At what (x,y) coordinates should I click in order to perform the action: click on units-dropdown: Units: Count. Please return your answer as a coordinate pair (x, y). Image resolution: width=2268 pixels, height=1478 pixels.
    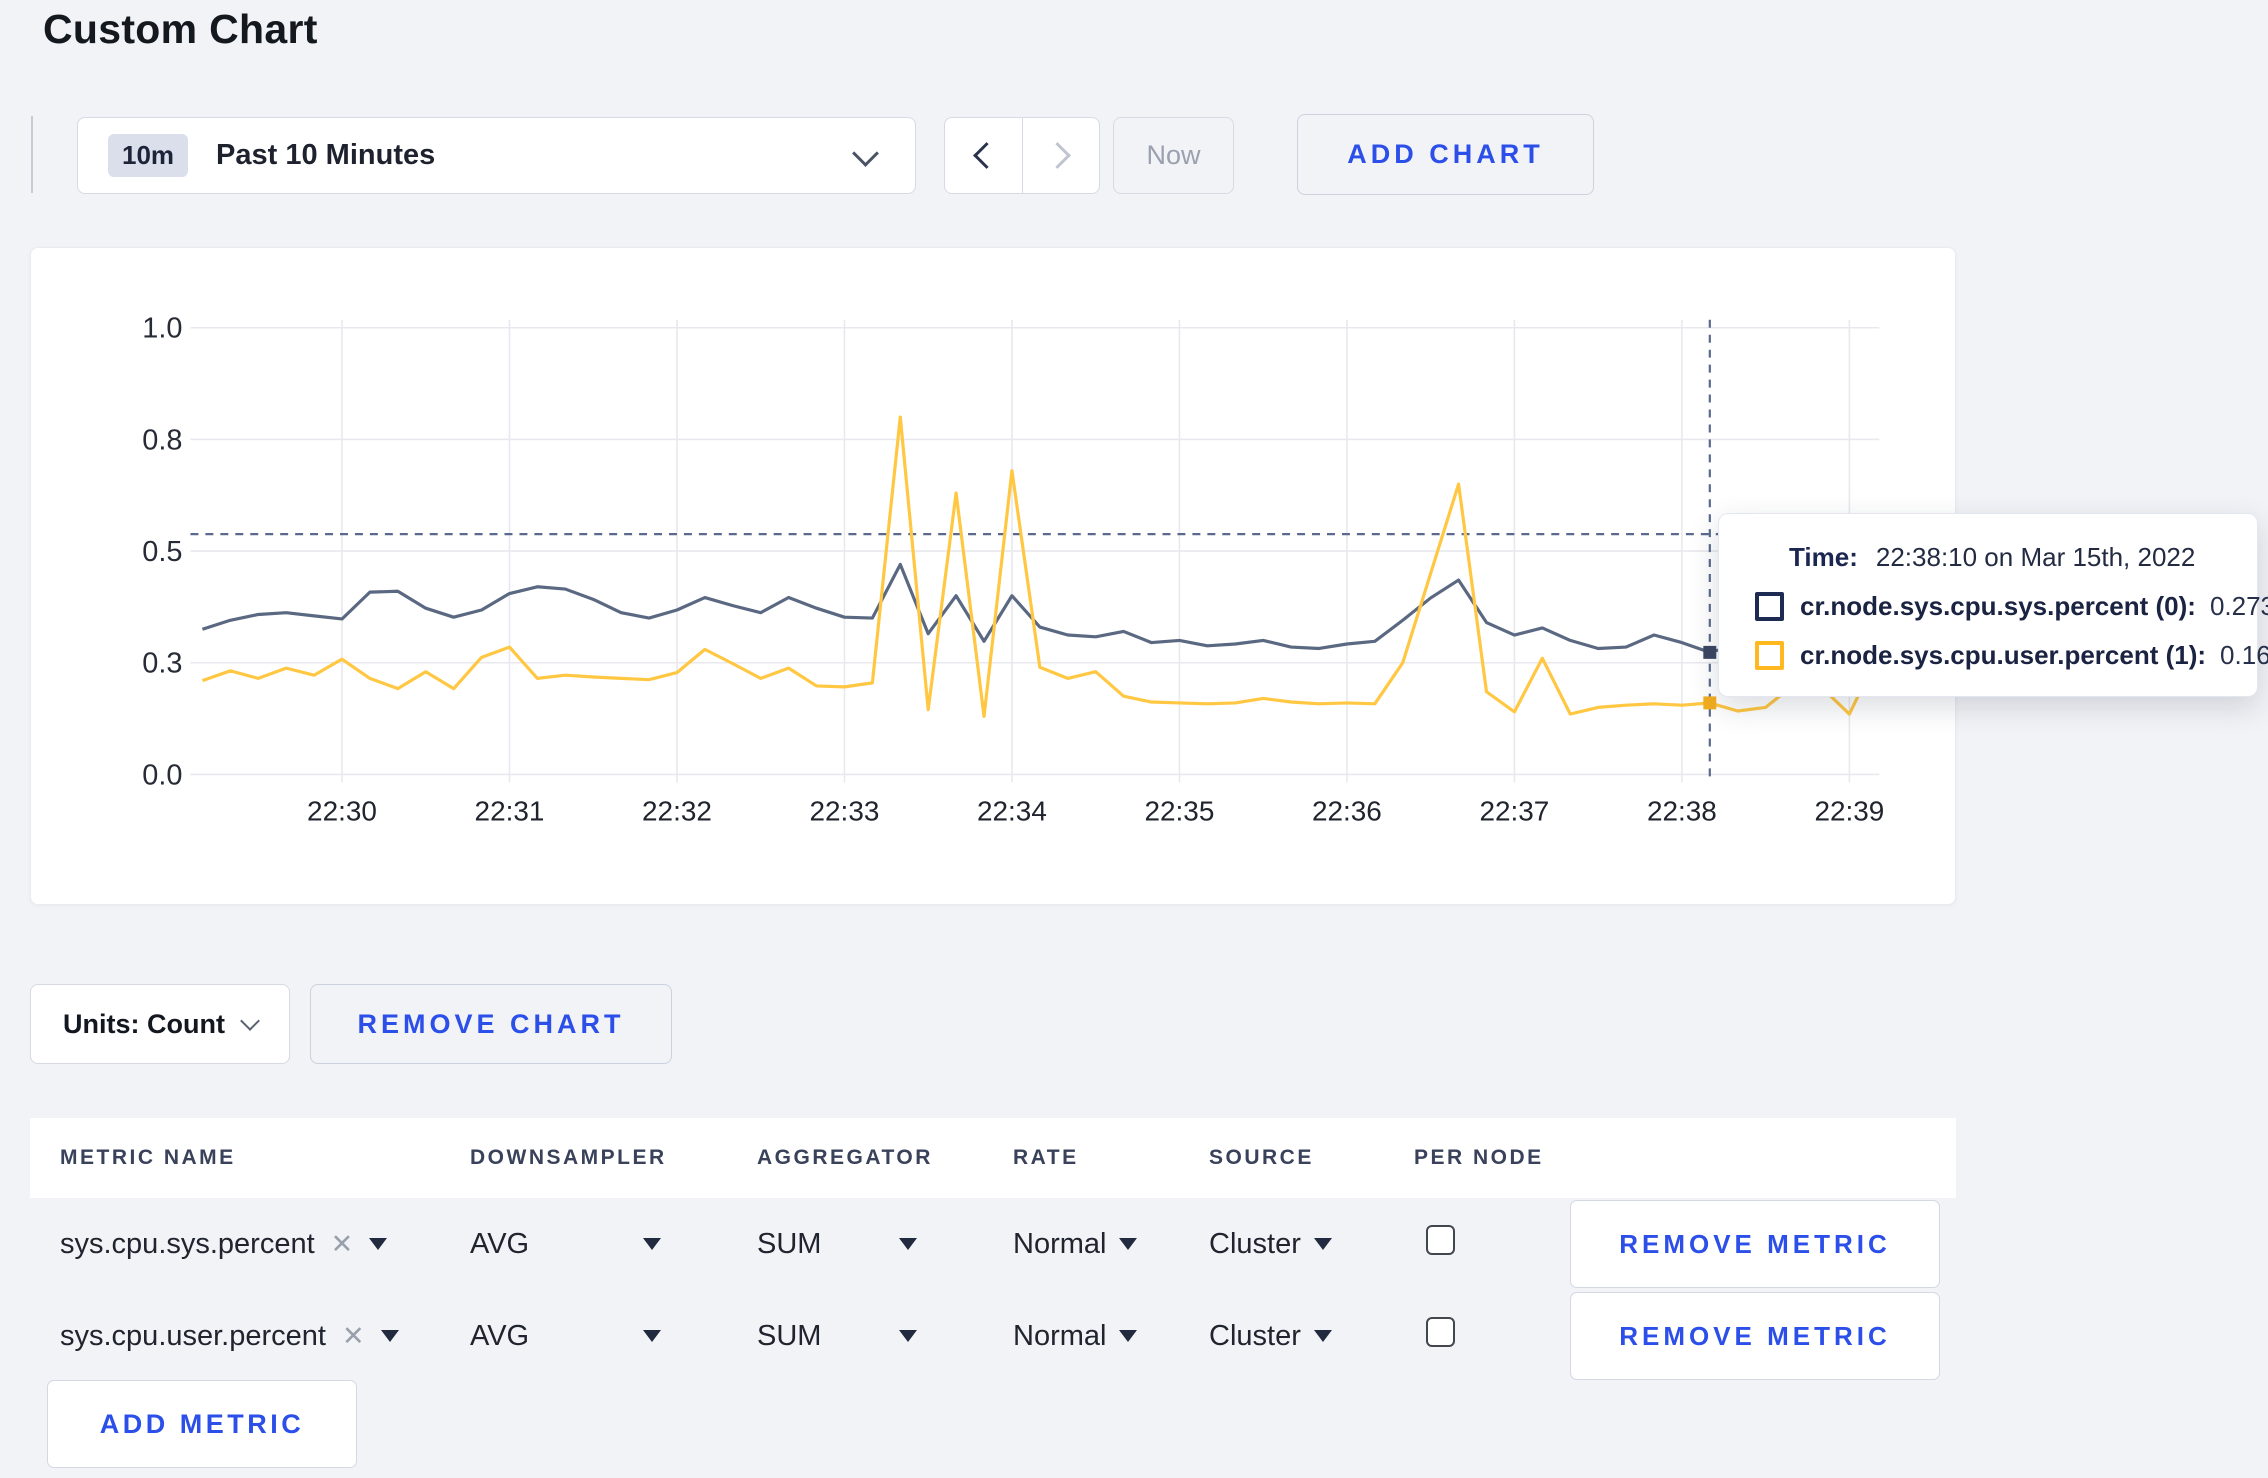
    Looking at the image, I should click on (160, 1024).